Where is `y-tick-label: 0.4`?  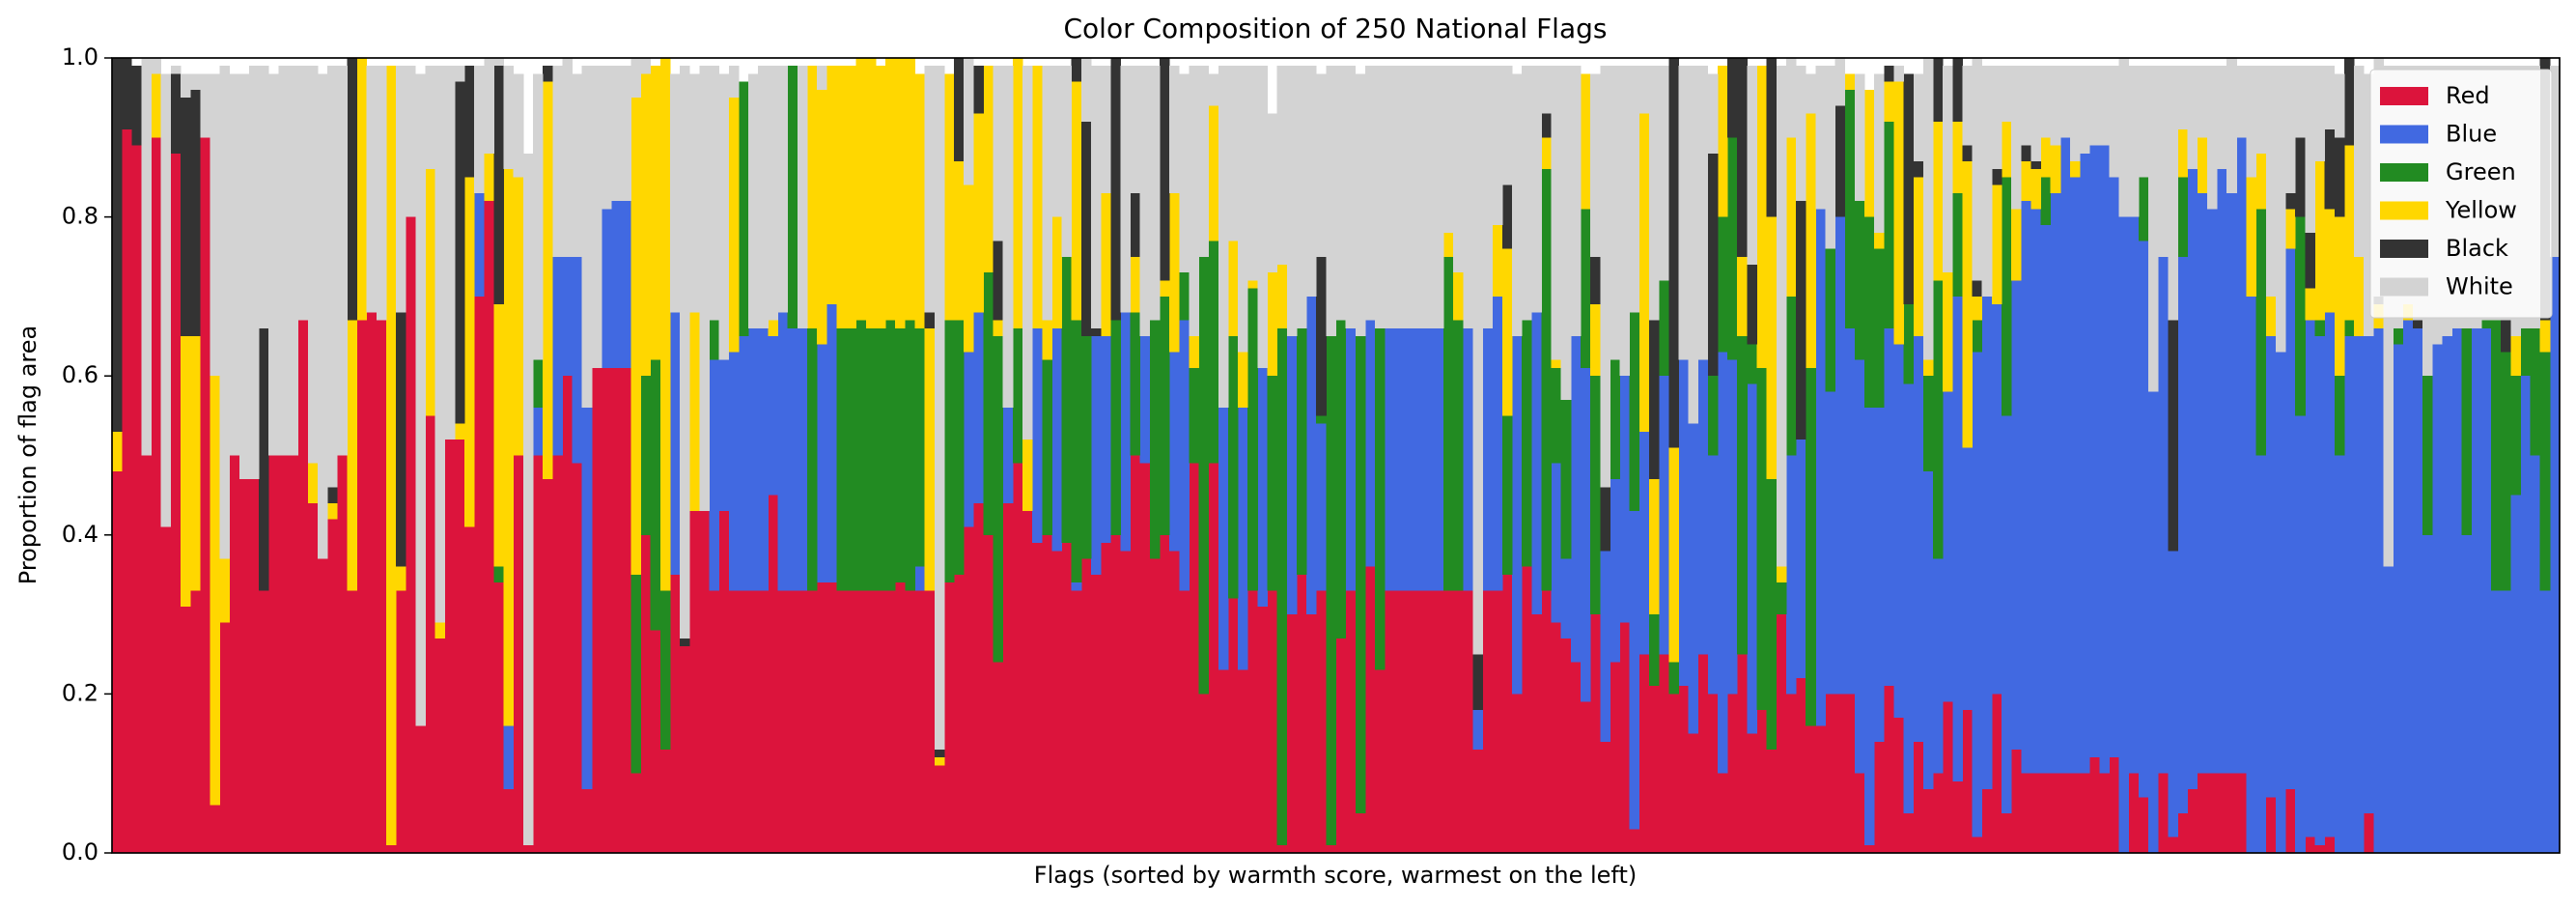 y-tick-label: 0.4 is located at coordinates (80, 534).